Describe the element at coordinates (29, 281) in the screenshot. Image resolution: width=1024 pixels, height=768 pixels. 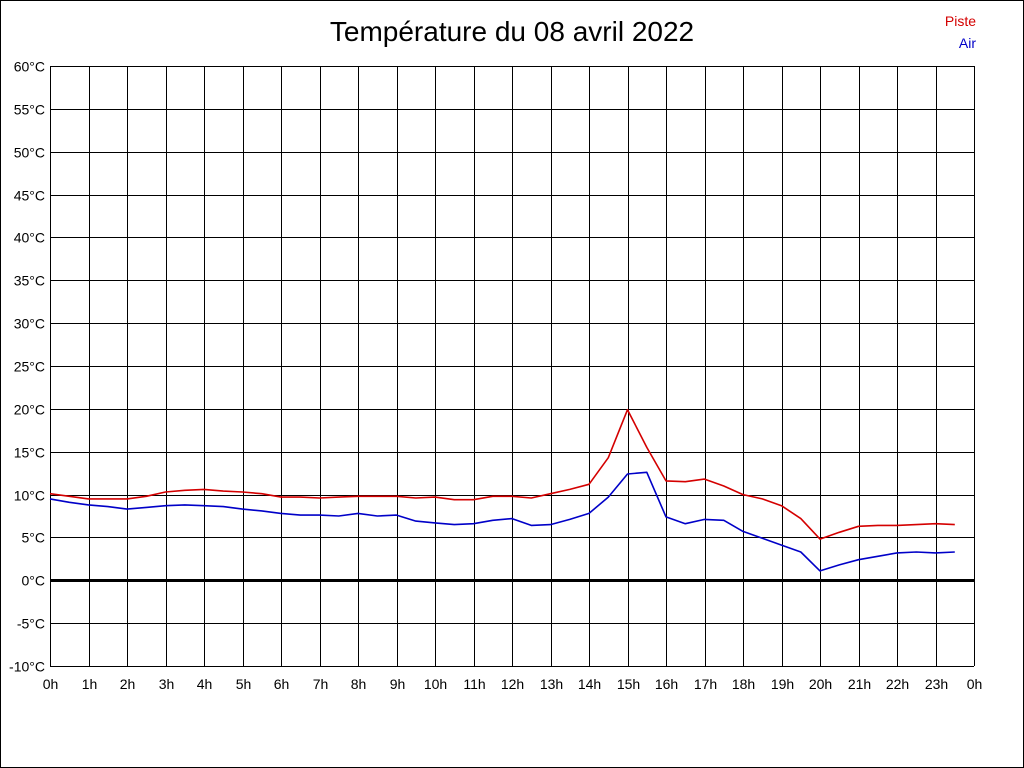
I see `y-tick-label: 35°C` at that location.